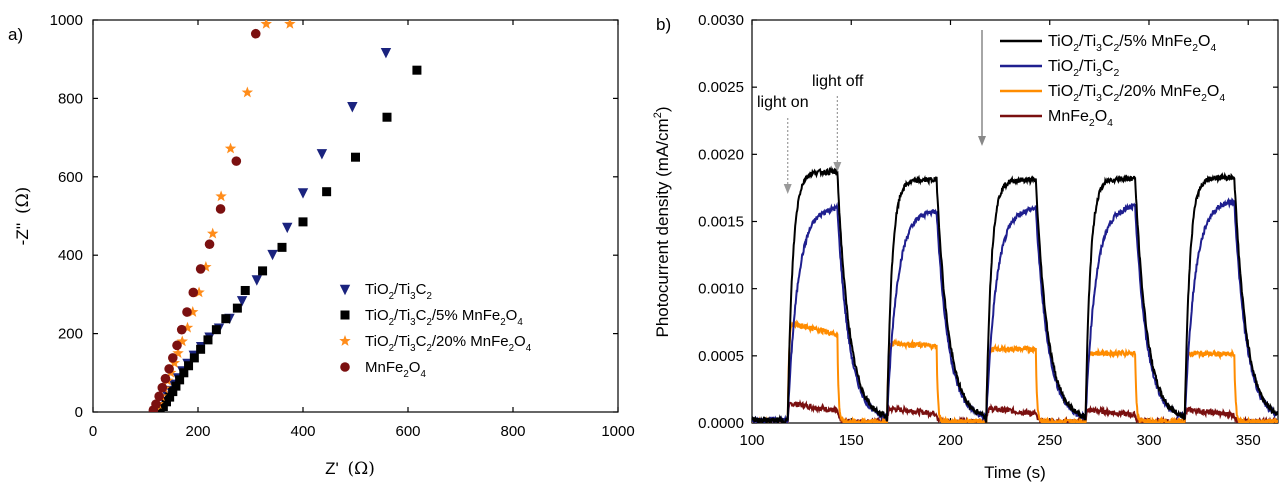  I want to click on panel-b-y-tick-label: 0.0005, so click(721, 356).